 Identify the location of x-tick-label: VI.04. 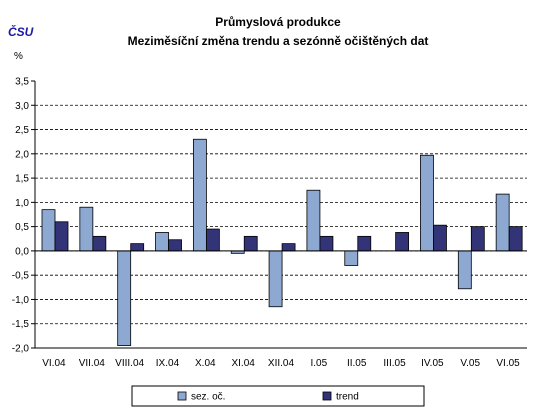
(54, 363).